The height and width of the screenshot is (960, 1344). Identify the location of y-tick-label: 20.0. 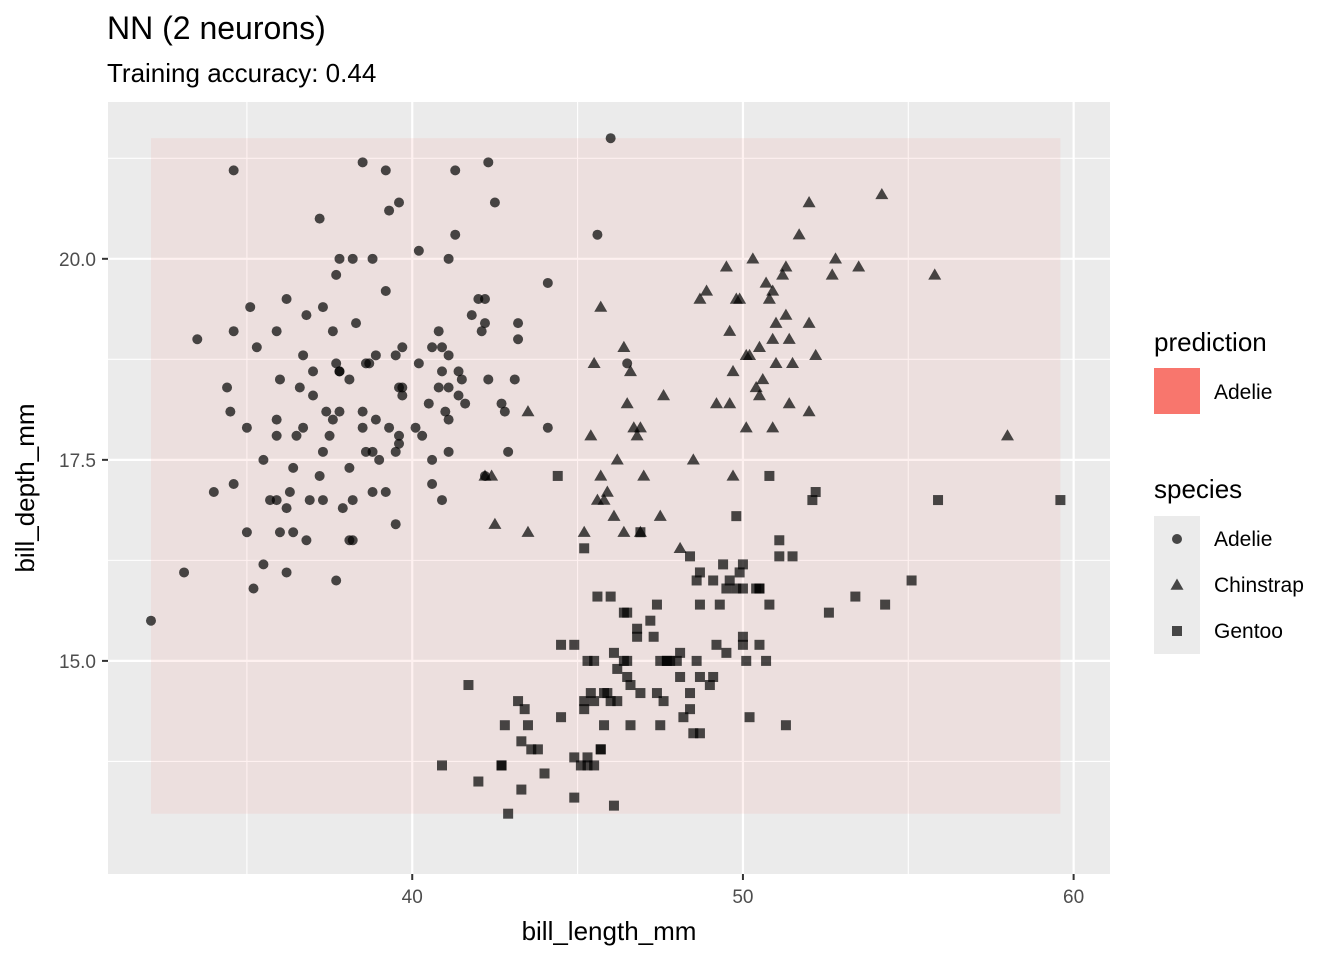
(77, 260).